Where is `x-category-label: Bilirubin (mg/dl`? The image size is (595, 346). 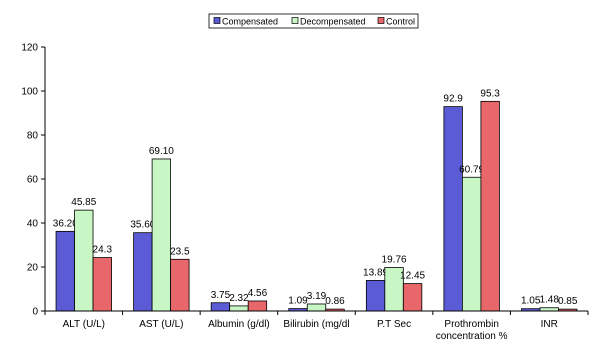 x-category-label: Bilirubin (mg/dl is located at coordinates (316, 324).